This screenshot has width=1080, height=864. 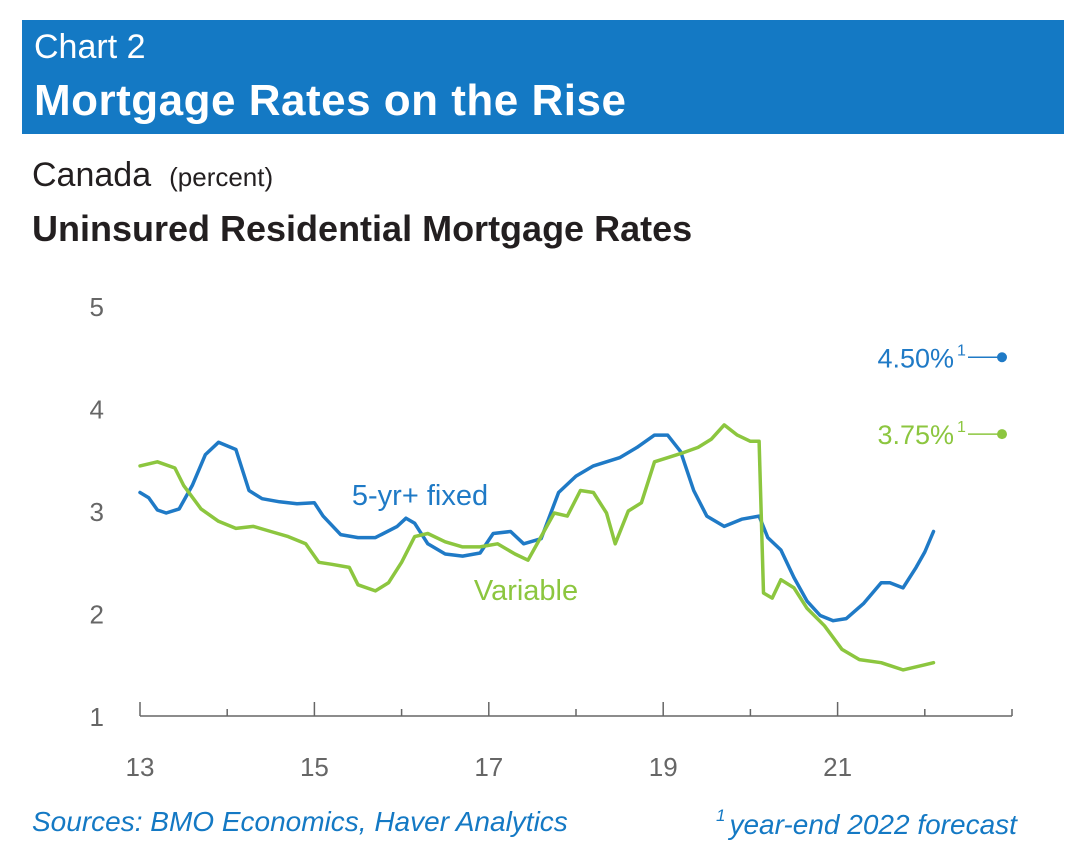 I want to click on y-tick-label: 5, so click(x=97, y=307).